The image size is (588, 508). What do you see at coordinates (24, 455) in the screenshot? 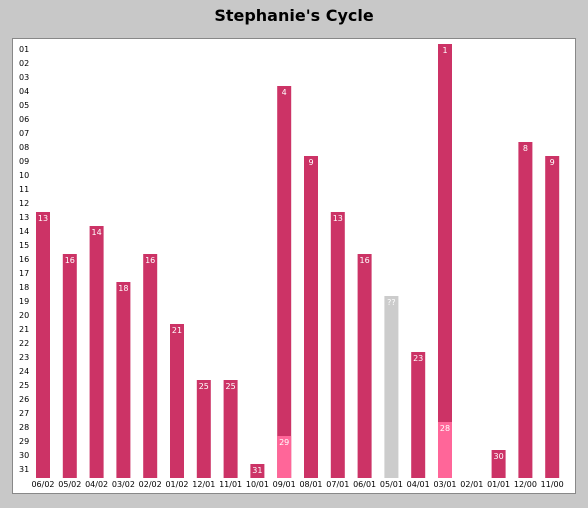
I see `y-tick-label: 30` at bounding box center [24, 455].